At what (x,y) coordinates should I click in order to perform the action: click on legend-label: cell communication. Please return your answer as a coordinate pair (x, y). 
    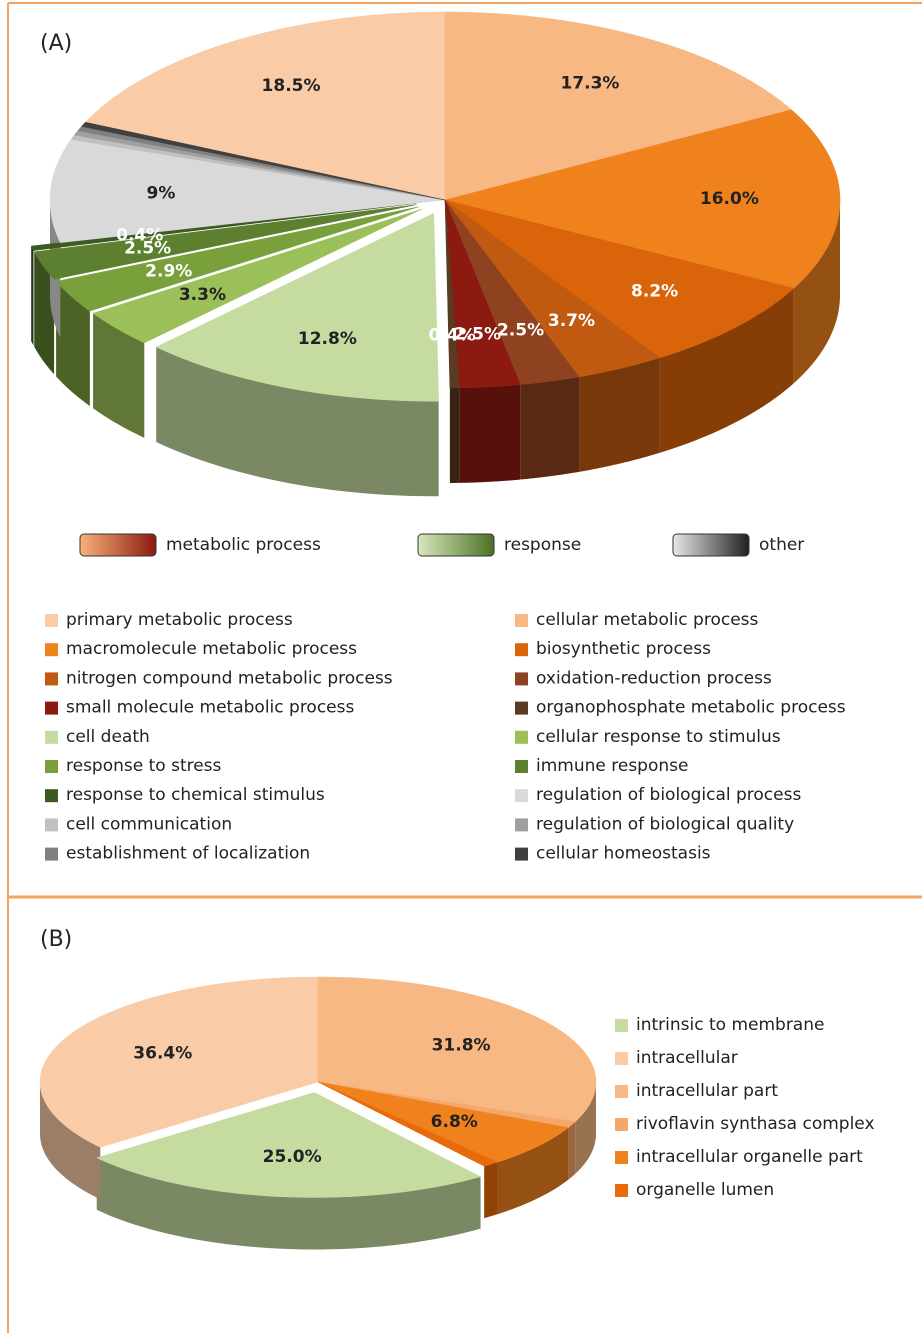
    Looking at the image, I should click on (149, 824).